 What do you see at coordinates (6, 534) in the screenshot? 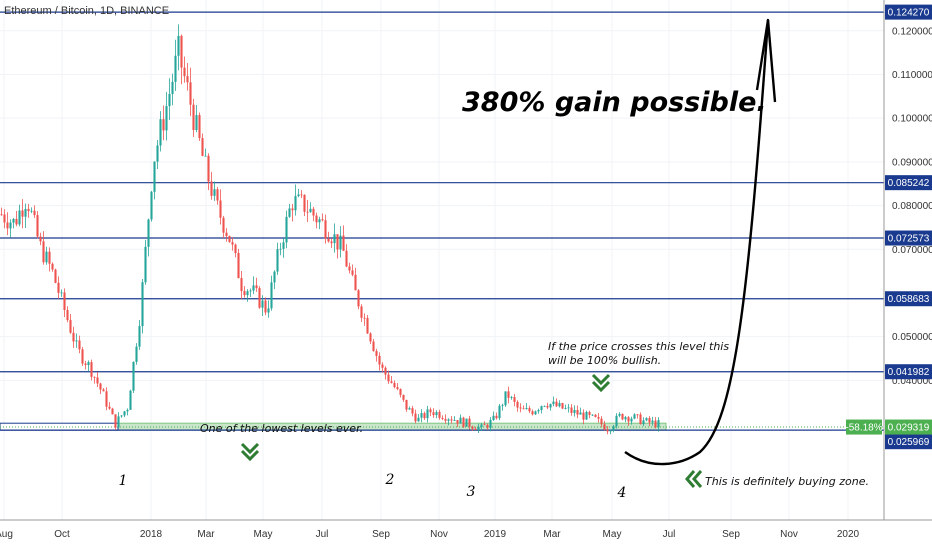
I see `time-tick-label: Aug` at bounding box center [6, 534].